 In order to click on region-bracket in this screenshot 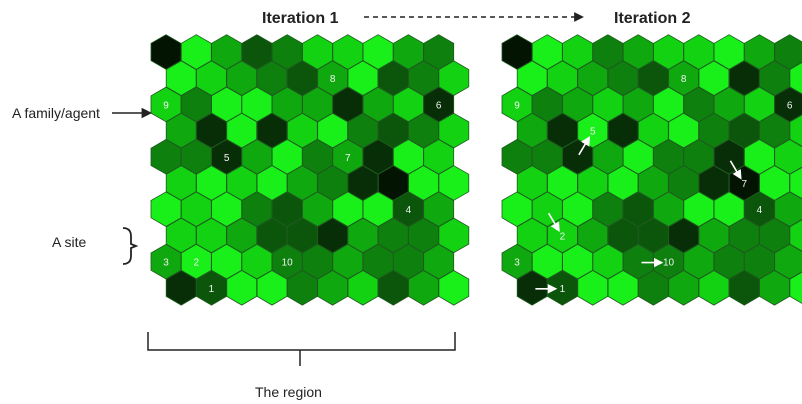, I will do `click(301, 349)`.